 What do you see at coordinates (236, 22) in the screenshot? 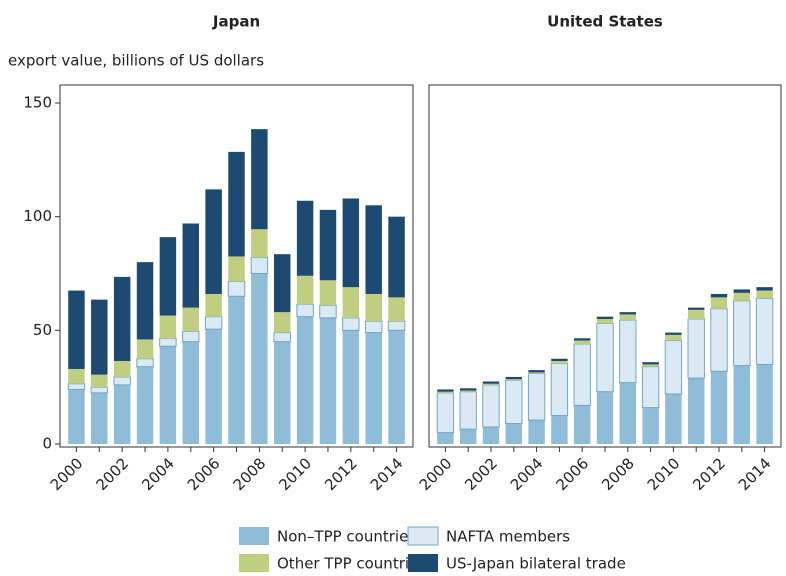
I see `panel-title: Japan` at bounding box center [236, 22].